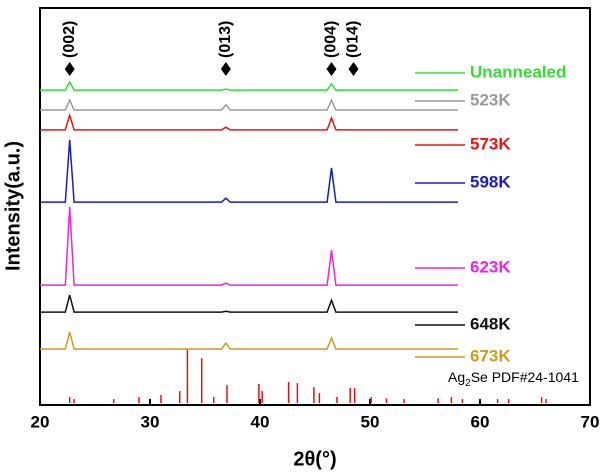  I want to click on x-tick-label: 50, so click(370, 421).